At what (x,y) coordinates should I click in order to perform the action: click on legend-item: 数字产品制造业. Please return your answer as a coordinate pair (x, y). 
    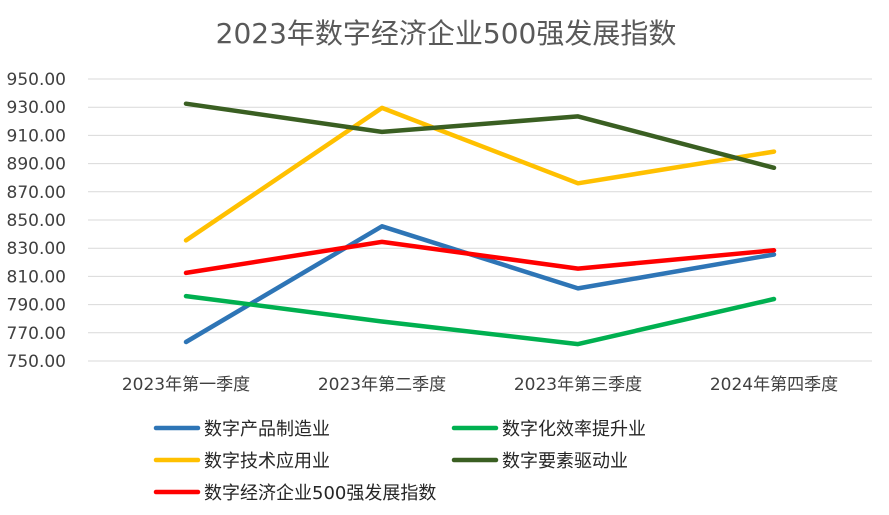
    Looking at the image, I should click on (241, 429).